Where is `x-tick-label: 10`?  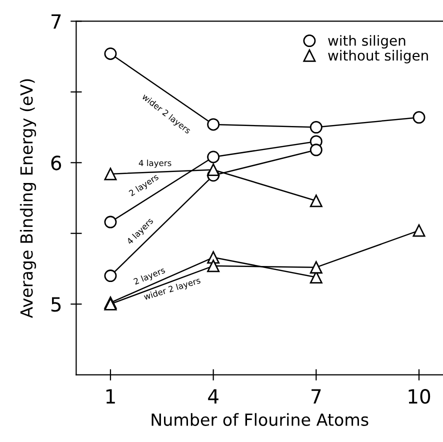
x-tick-label: 10 is located at coordinates (419, 396).